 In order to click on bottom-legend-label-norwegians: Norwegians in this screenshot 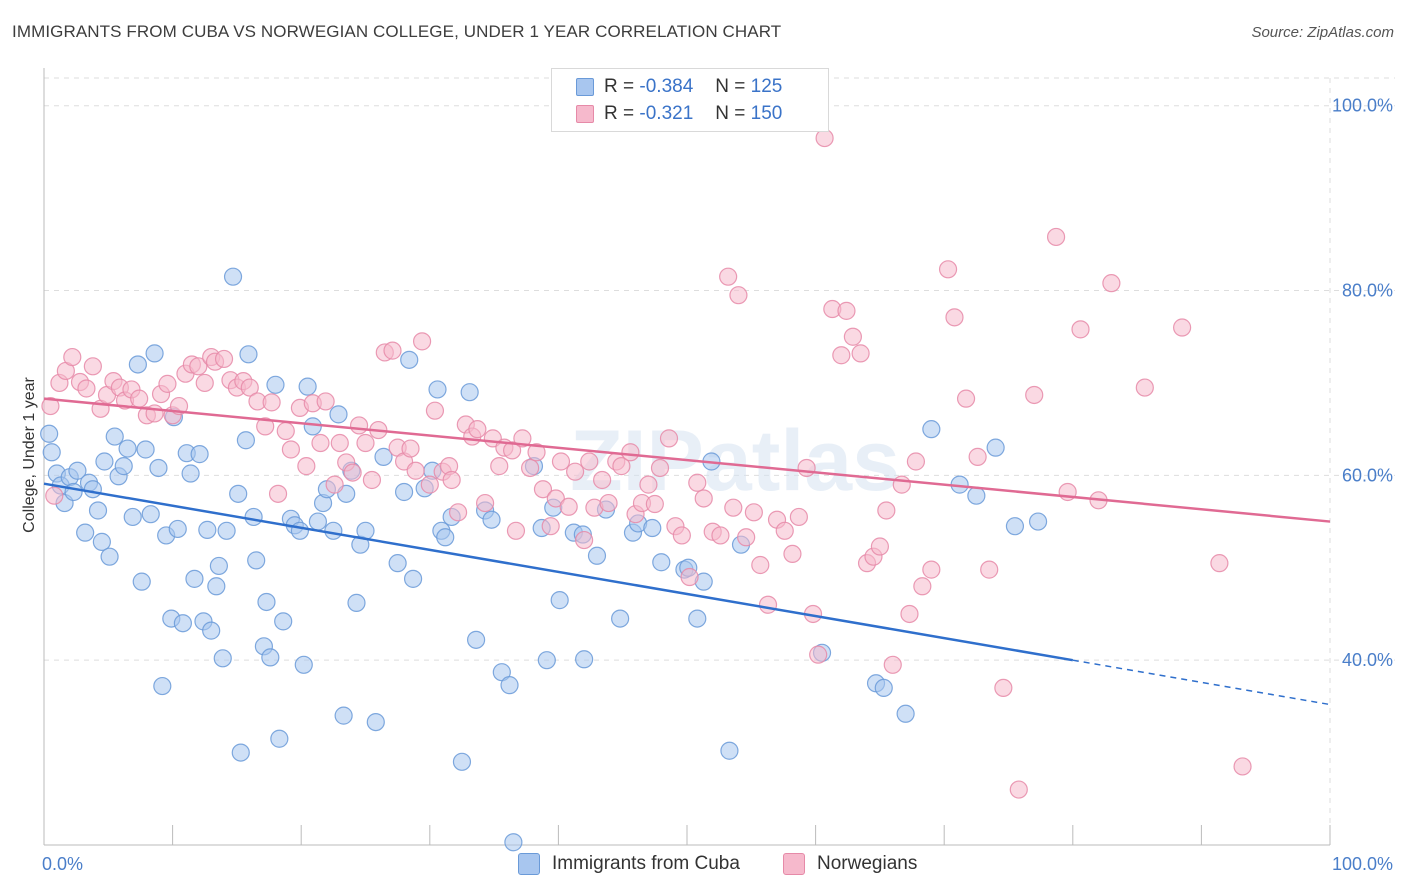, I will do `click(867, 863)`.